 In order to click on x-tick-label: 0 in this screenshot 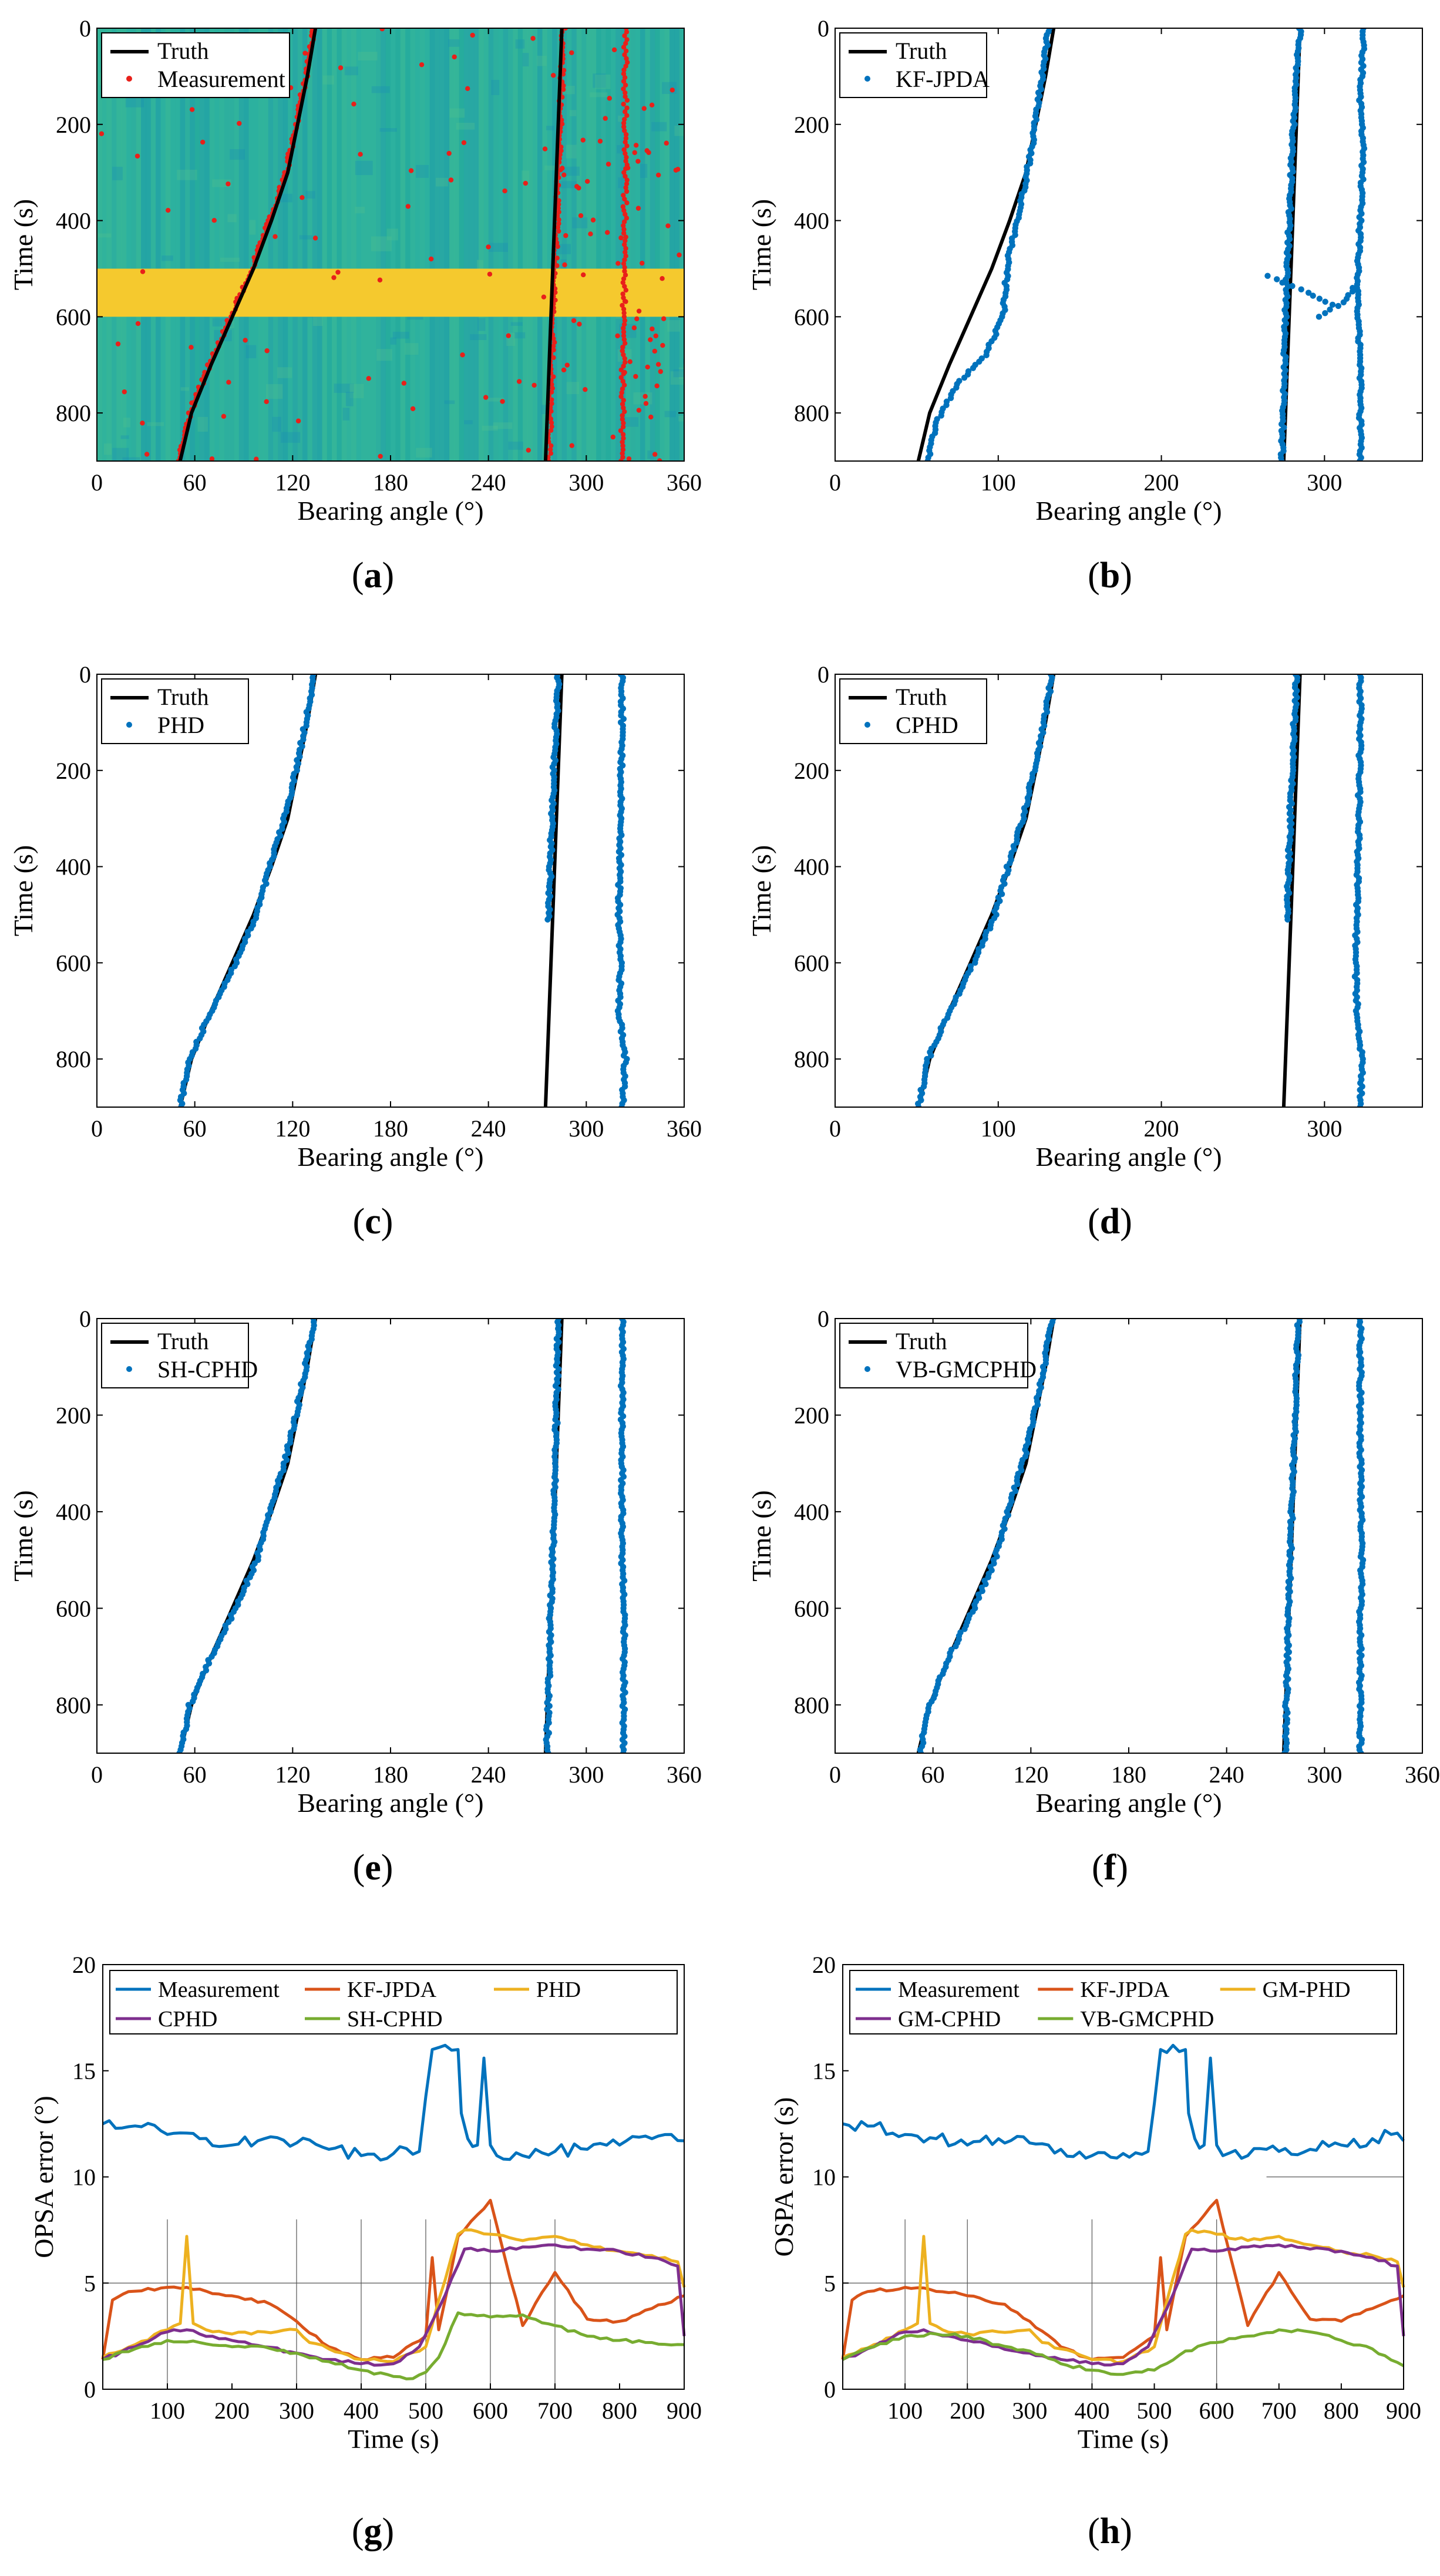, I will do `click(97, 1128)`.